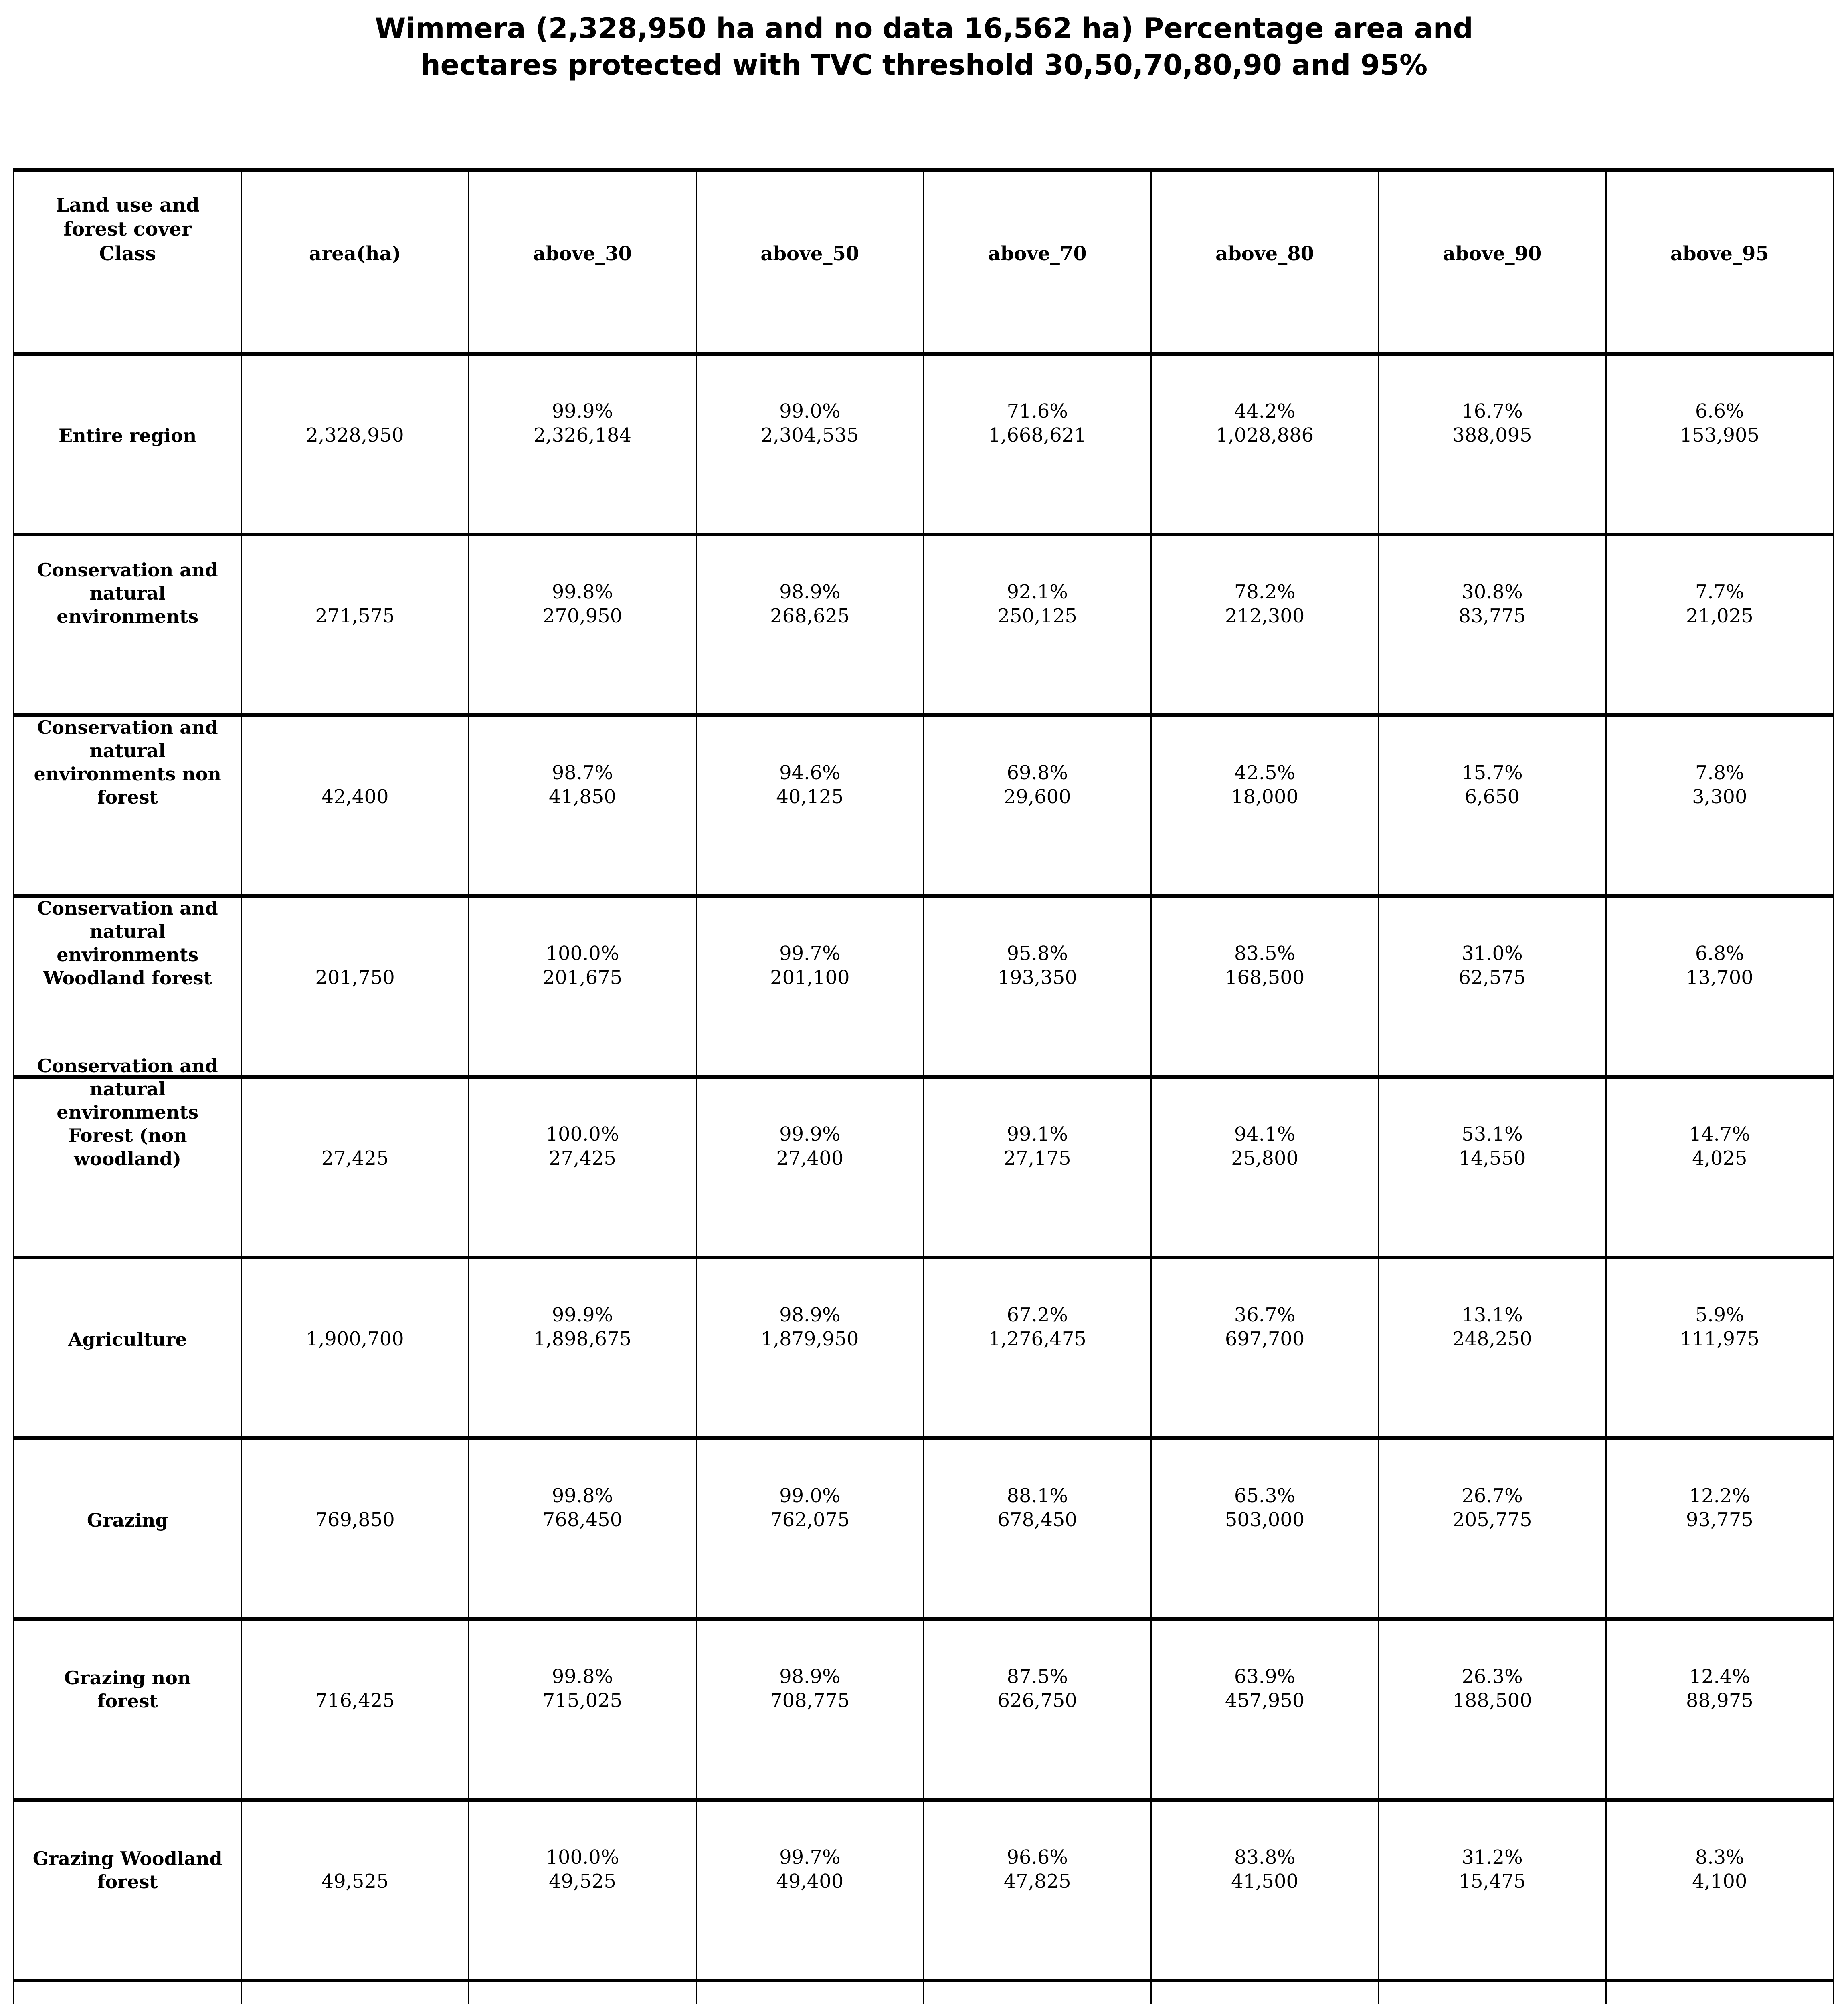  What do you see at coordinates (810, 1520) in the screenshot?
I see `hectares-value: 762,075` at bounding box center [810, 1520].